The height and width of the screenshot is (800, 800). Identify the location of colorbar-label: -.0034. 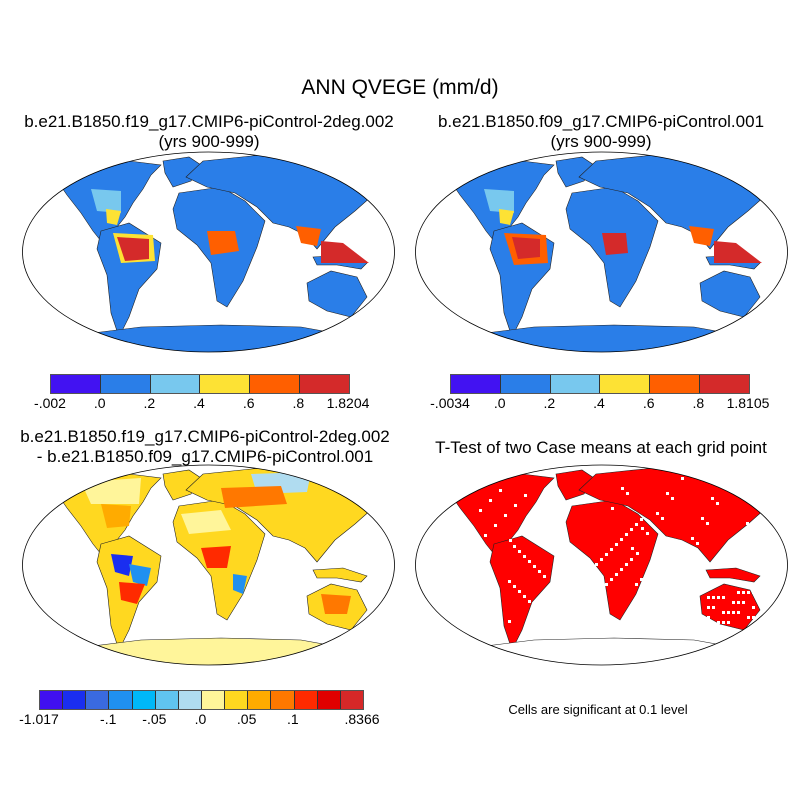
(450, 403).